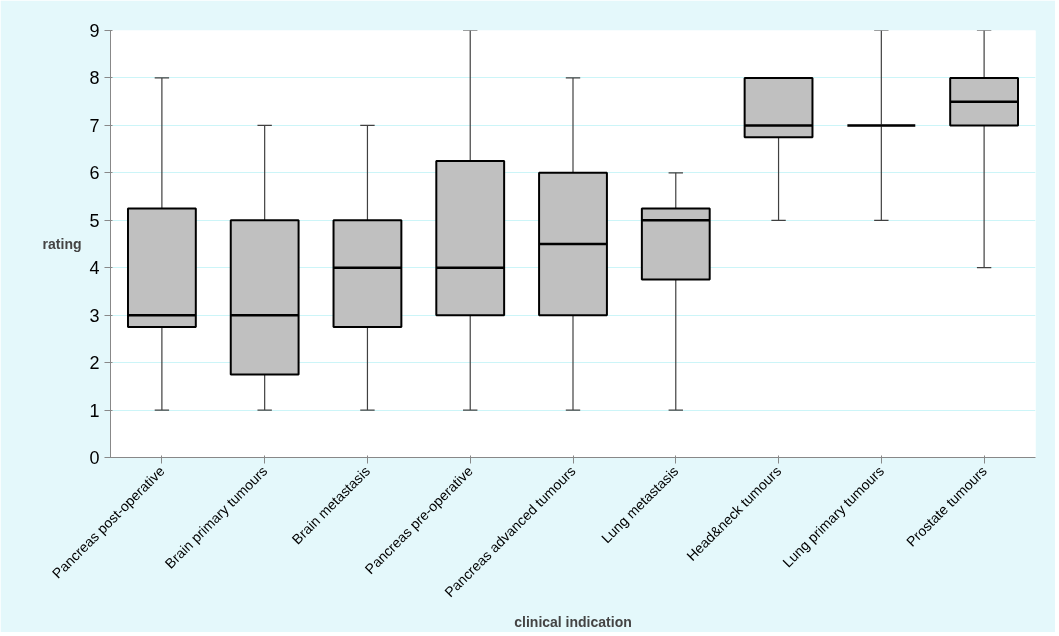 The height and width of the screenshot is (636, 1059). What do you see at coordinates (94, 220) in the screenshot?
I see `y-tick-label: 5` at bounding box center [94, 220].